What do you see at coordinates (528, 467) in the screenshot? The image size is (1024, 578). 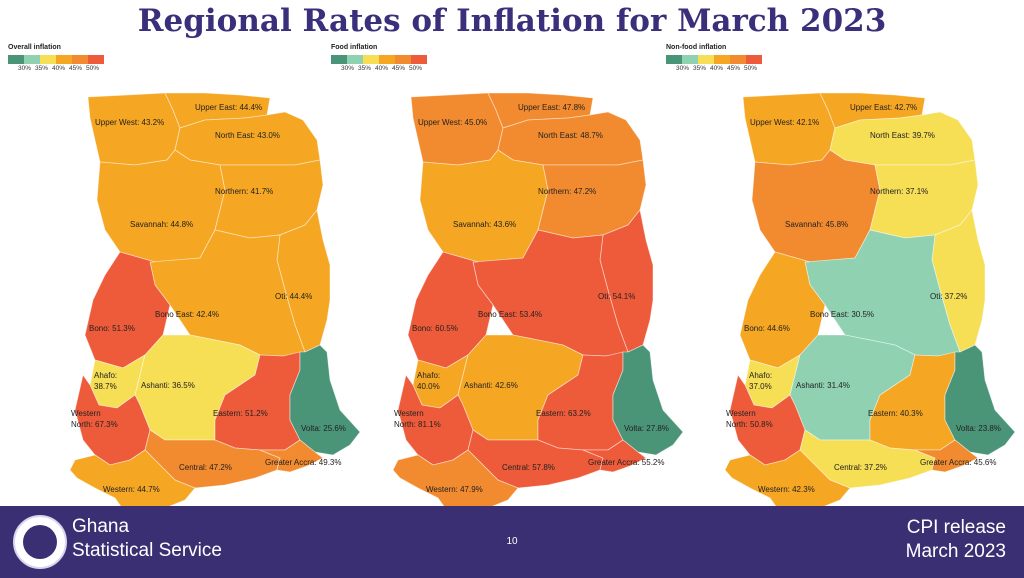 I see `region-label-central: Central: 57.8%` at bounding box center [528, 467].